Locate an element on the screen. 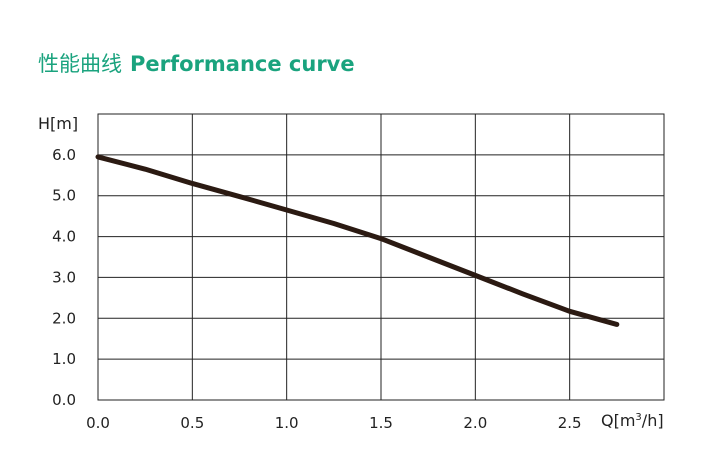  x-axis-label: Q[m3/h] is located at coordinates (632, 420).